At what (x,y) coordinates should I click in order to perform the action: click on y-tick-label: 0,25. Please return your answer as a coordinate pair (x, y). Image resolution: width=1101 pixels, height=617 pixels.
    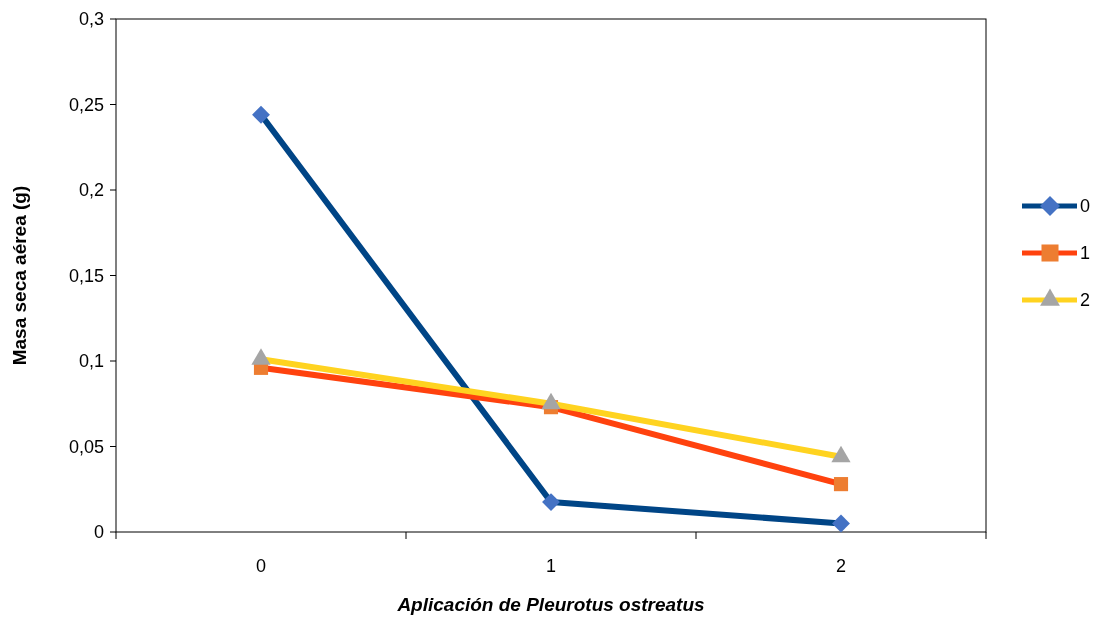
    Looking at the image, I should click on (86, 104).